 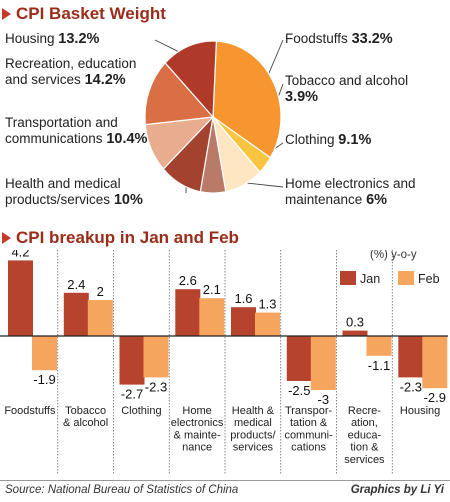 I want to click on bar-value-label: 2.4, so click(x=76, y=284).